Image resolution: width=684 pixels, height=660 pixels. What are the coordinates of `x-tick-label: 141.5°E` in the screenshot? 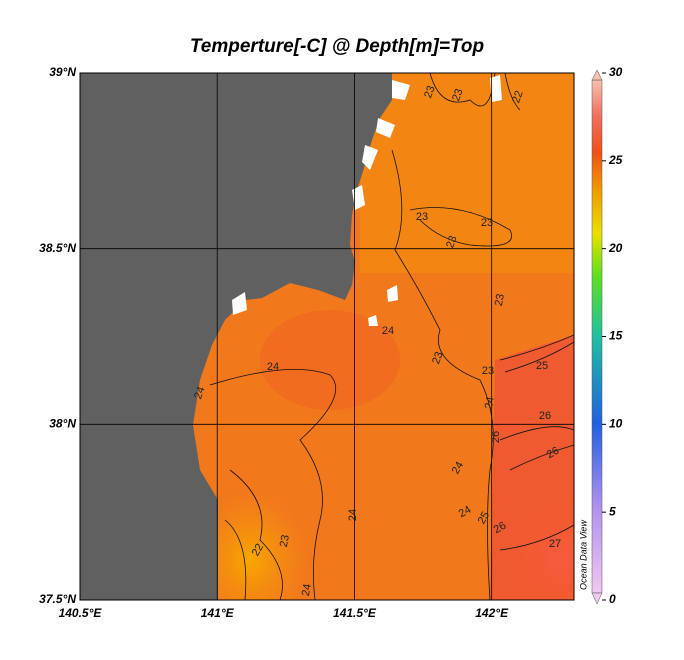 It's located at (355, 613).